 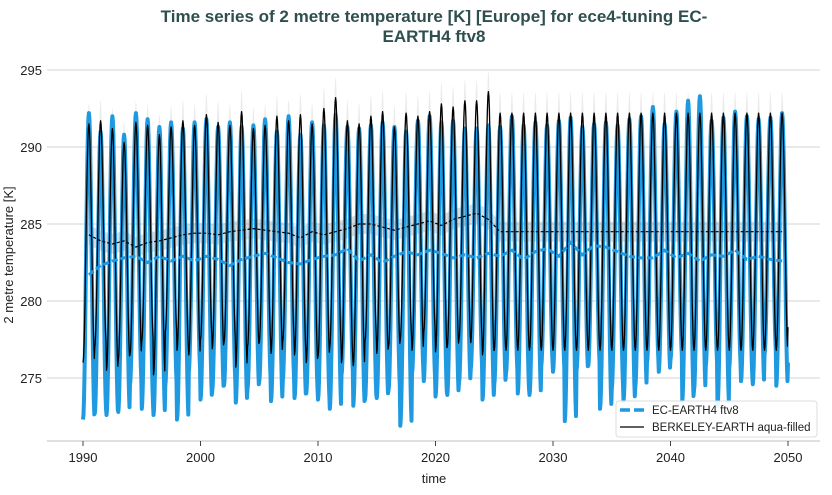 What do you see at coordinates (31, 378) in the screenshot?
I see `y-tick-label: 275` at bounding box center [31, 378].